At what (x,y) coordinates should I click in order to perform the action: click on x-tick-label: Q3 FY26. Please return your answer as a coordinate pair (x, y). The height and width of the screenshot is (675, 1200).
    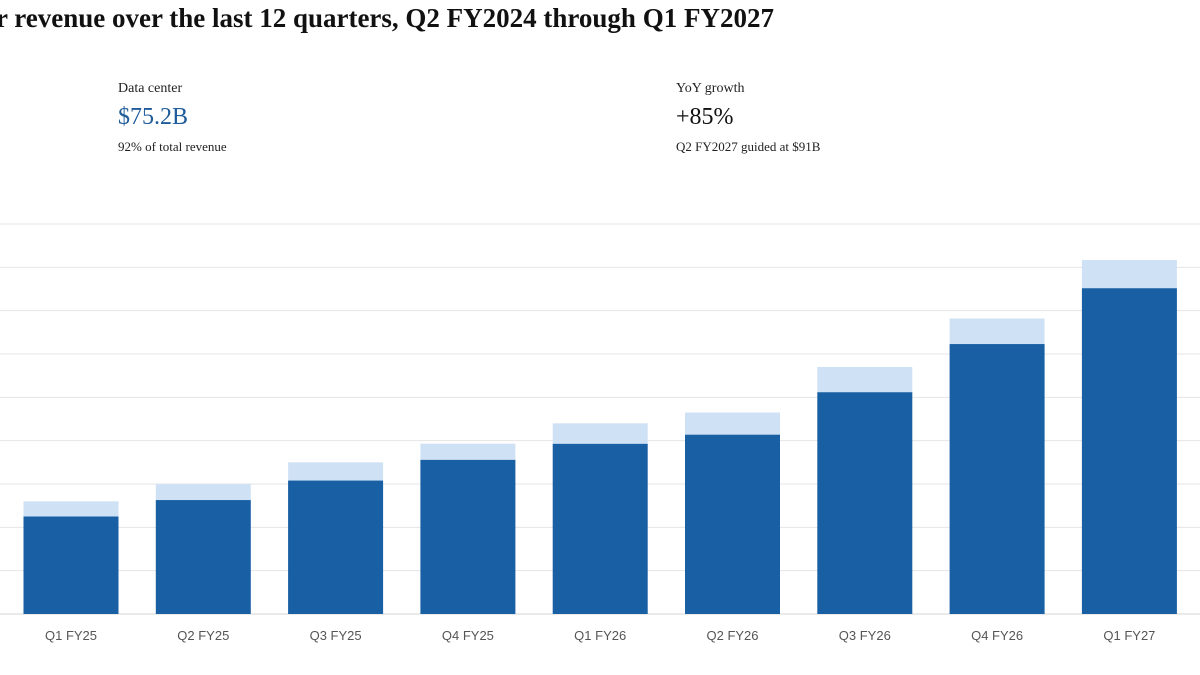
    Looking at the image, I should click on (865, 635).